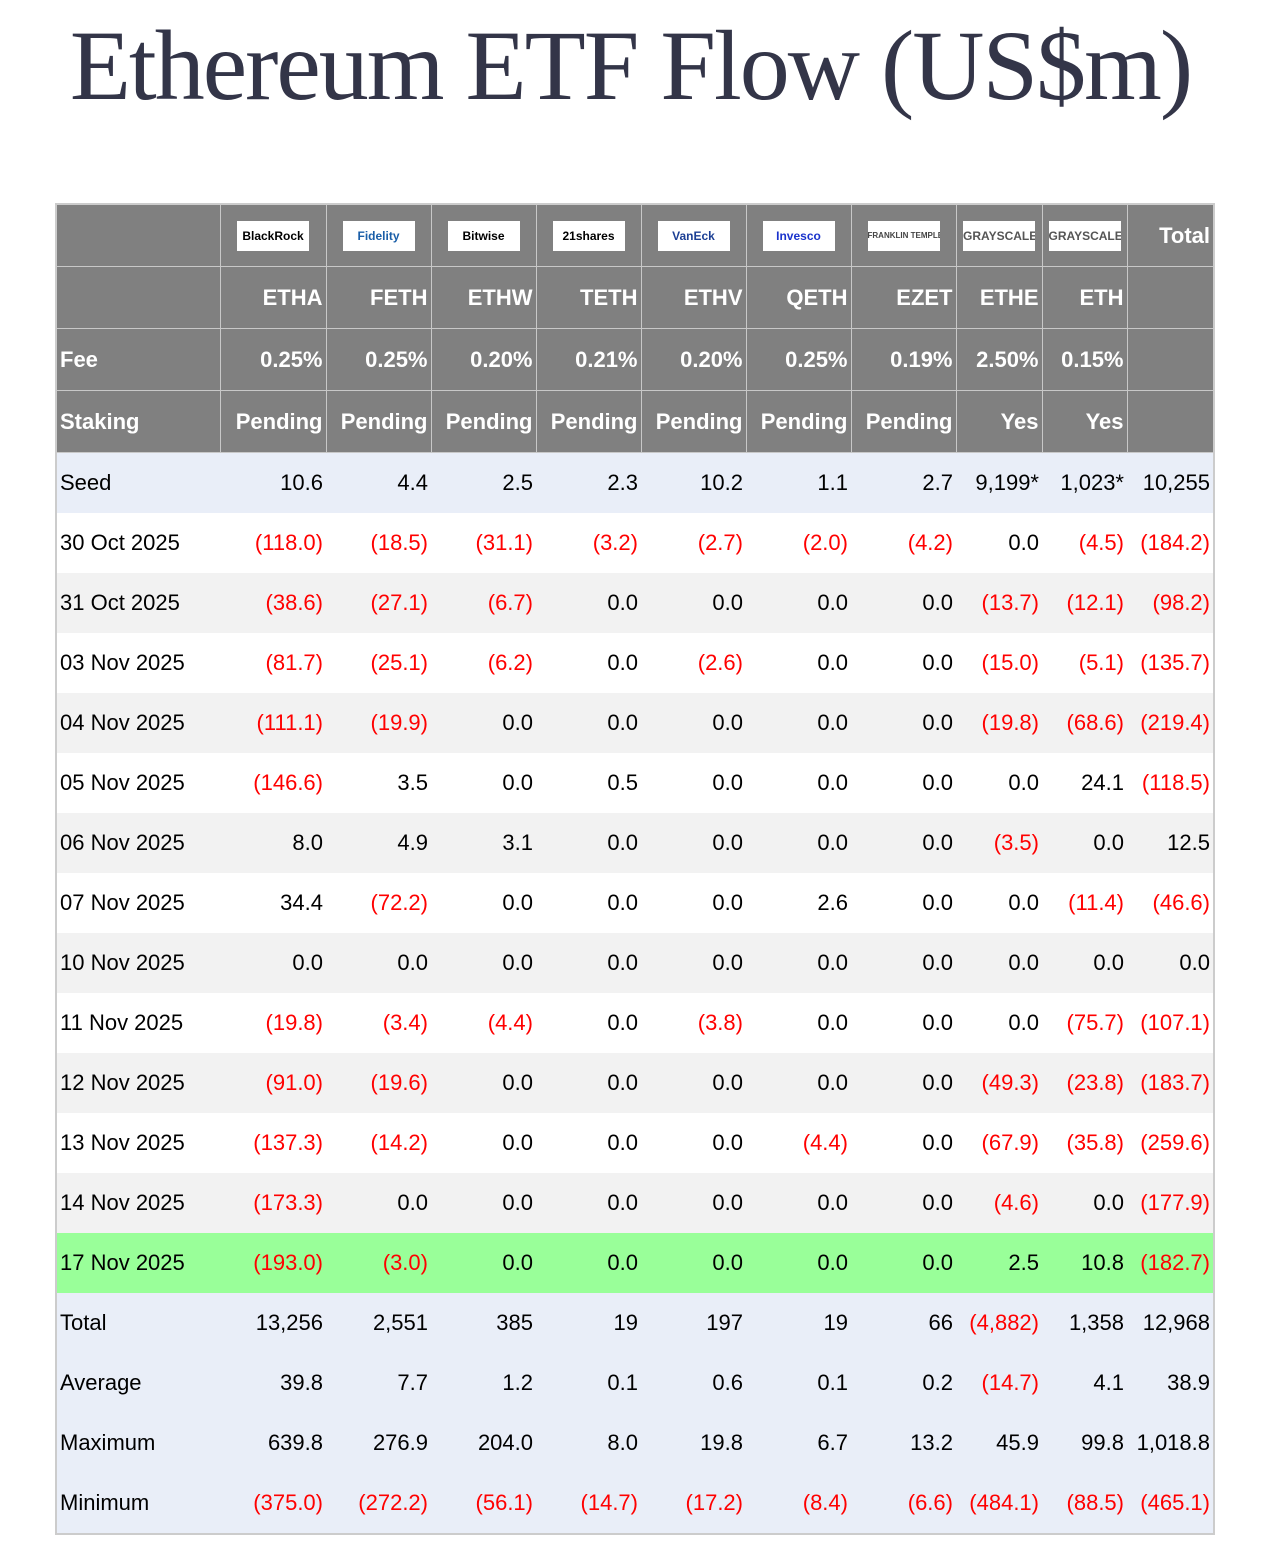 This screenshot has width=1261, height=1548. I want to click on total-value: 10,255, so click(1170, 482).